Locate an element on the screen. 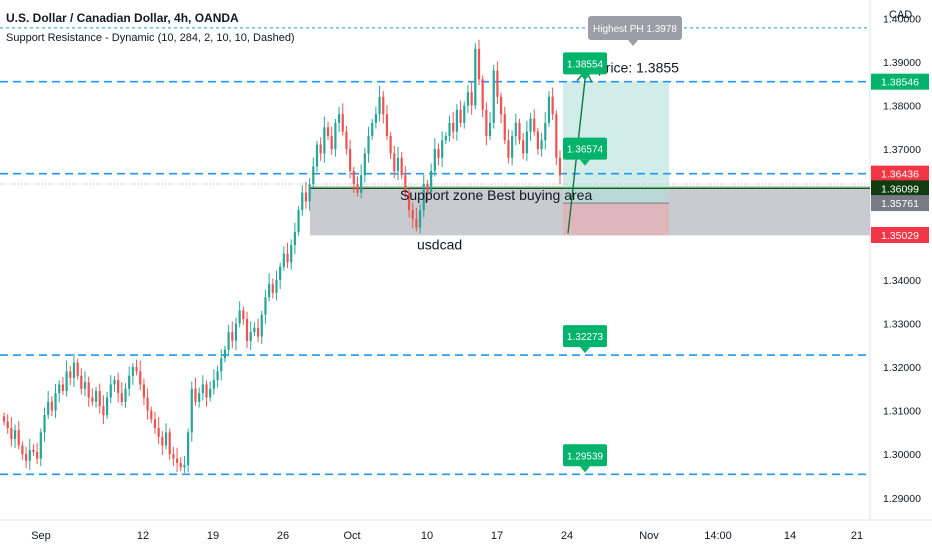 Image resolution: width=932 pixels, height=550 pixels. level-marker: 1.29539 is located at coordinates (585, 458).